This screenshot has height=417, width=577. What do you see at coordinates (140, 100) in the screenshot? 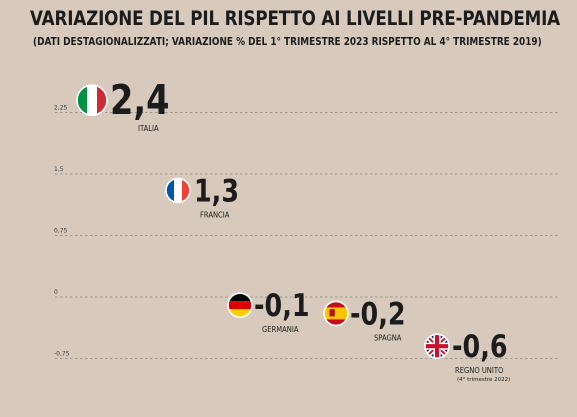
I see `value-label: 2,4` at bounding box center [140, 100].